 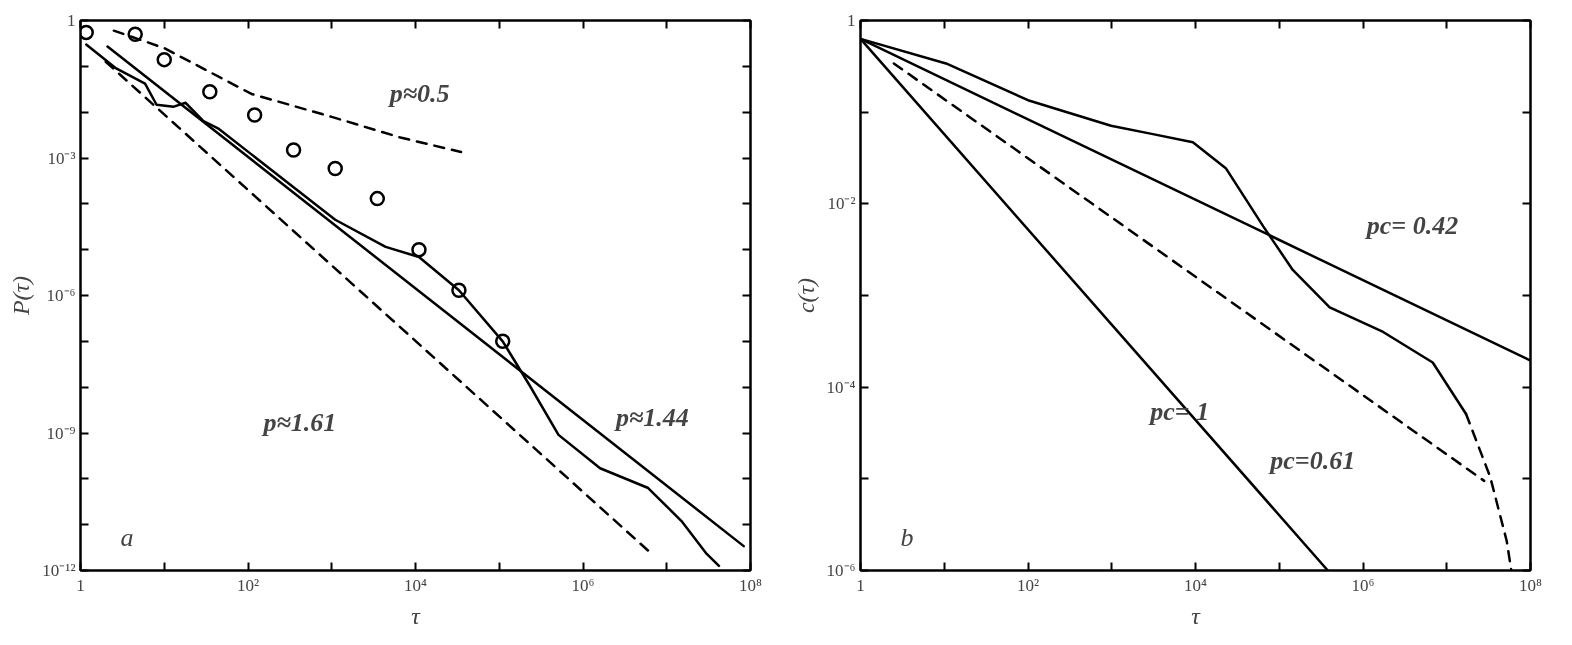 What do you see at coordinates (841, 387) in the screenshot?
I see `y-tick-label: 10⁻⁴` at bounding box center [841, 387].